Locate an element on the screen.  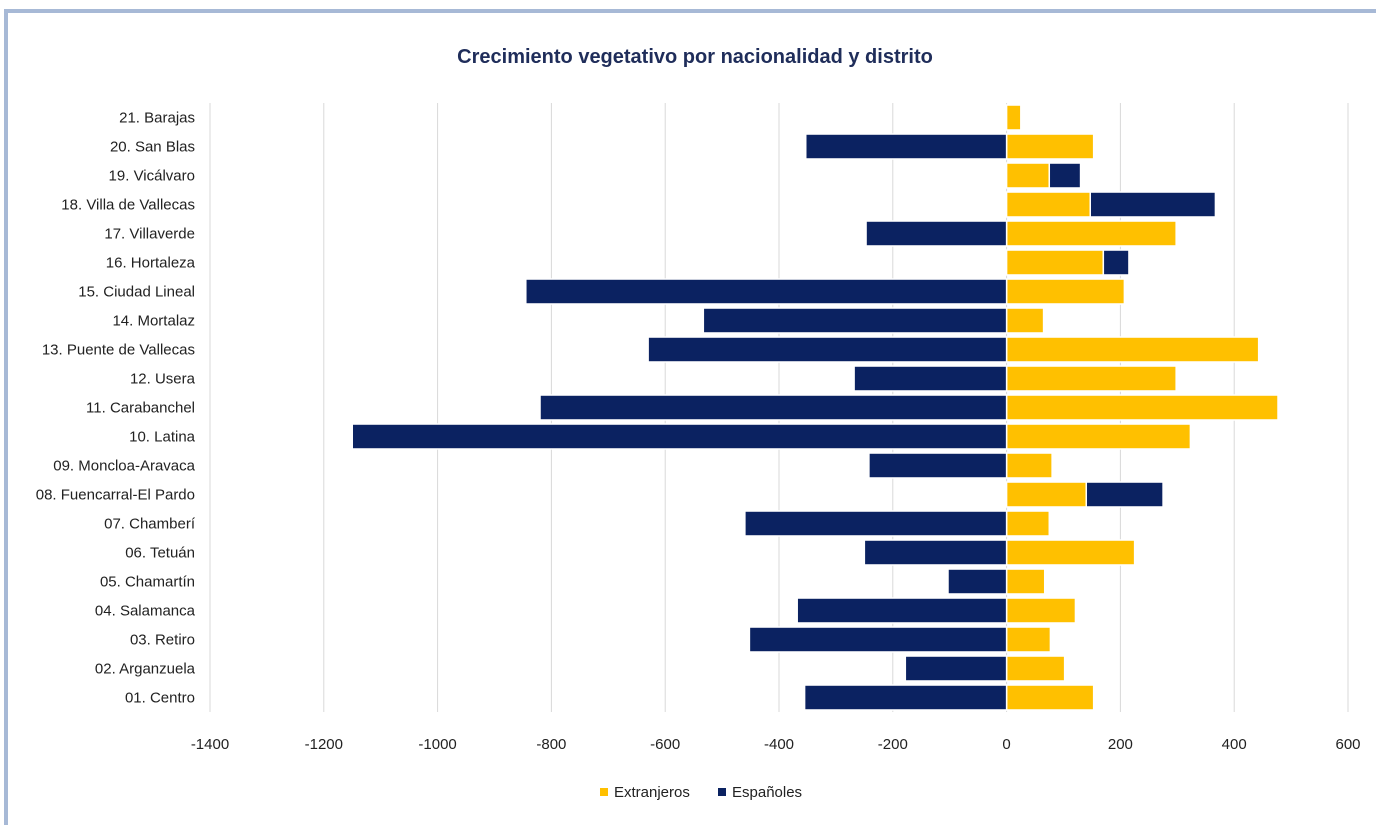
category-label: 05. Chamartín is located at coordinates (147, 582).